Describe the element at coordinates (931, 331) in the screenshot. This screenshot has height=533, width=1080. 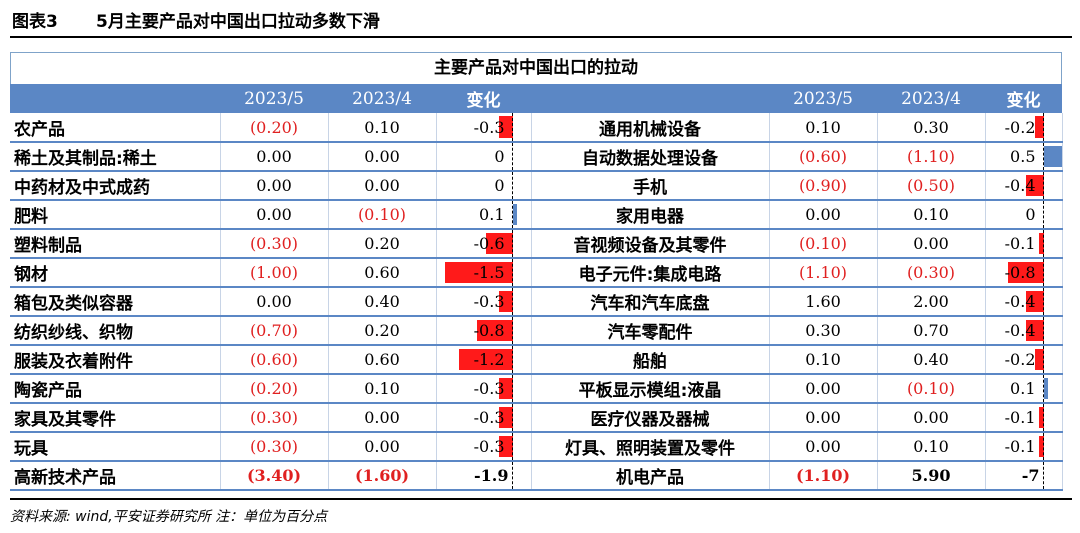
I see `value-2023-4: 0.70` at that location.